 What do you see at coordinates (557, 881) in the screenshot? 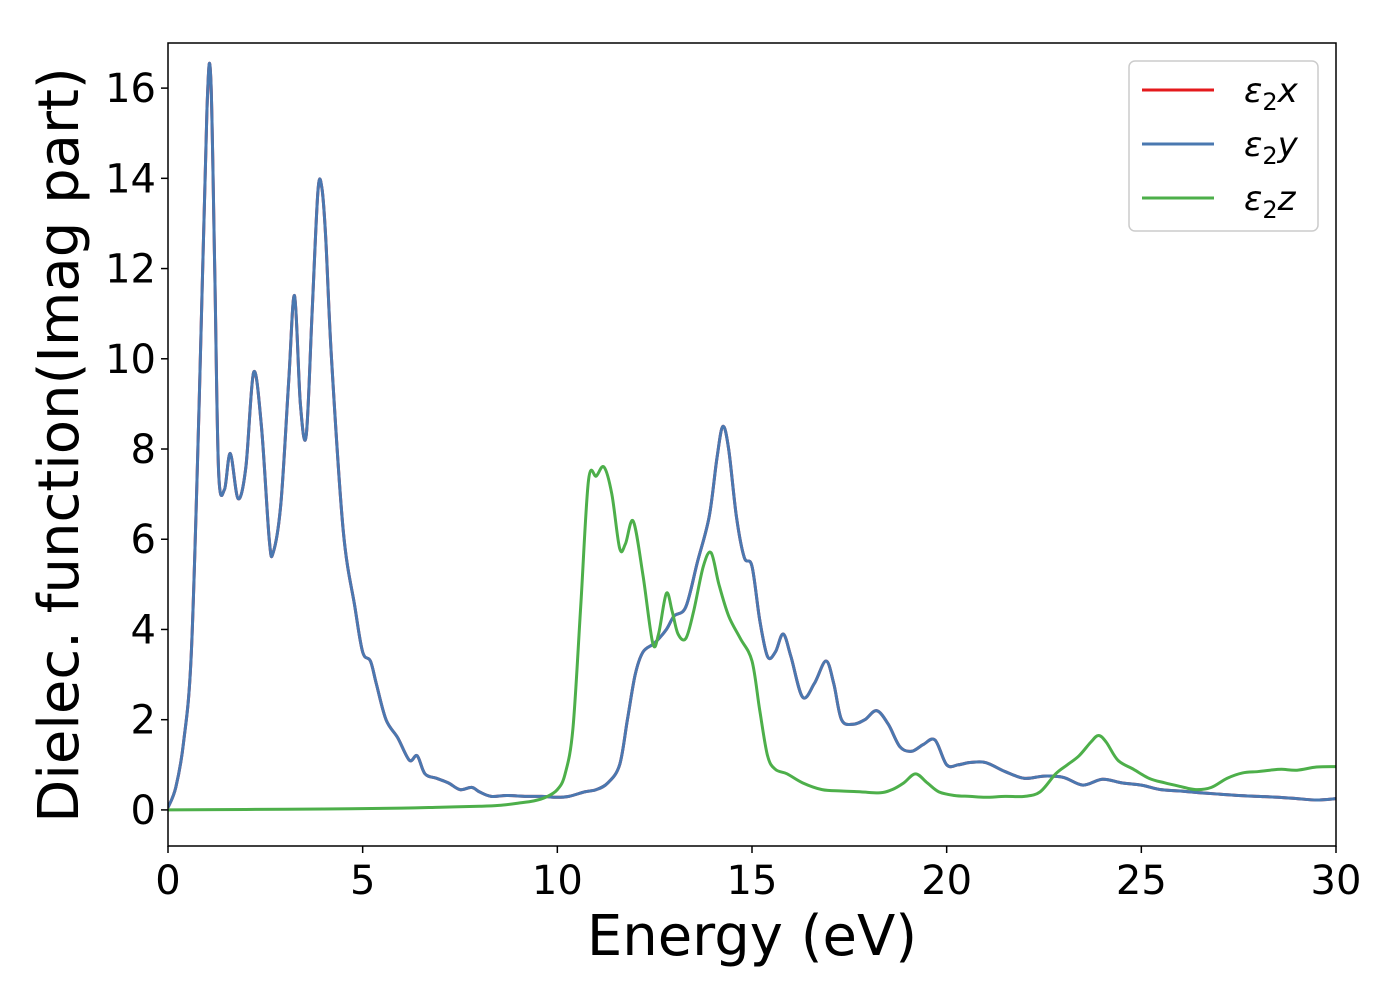
I see `x-tick-label: 10` at bounding box center [557, 881].